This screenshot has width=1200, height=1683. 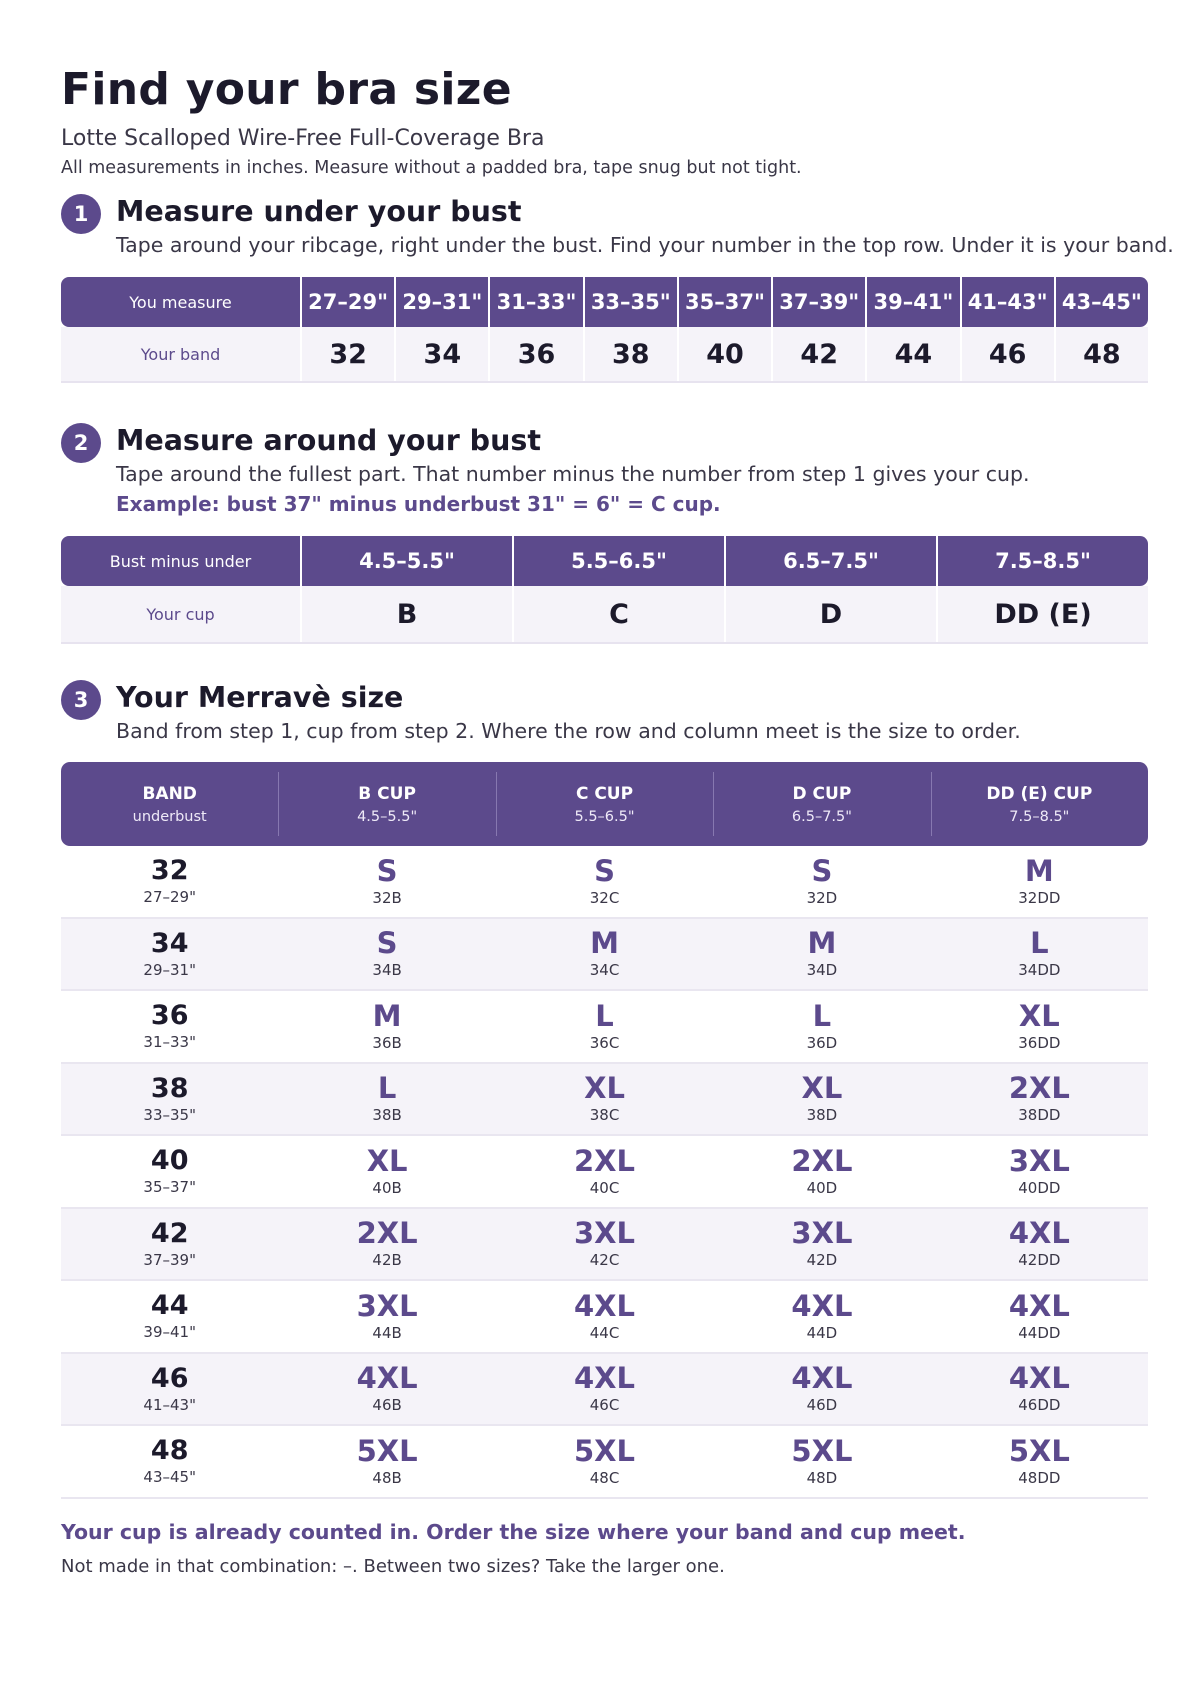 What do you see at coordinates (386, 1026) in the screenshot?
I see `size-cell: M 36B` at bounding box center [386, 1026].